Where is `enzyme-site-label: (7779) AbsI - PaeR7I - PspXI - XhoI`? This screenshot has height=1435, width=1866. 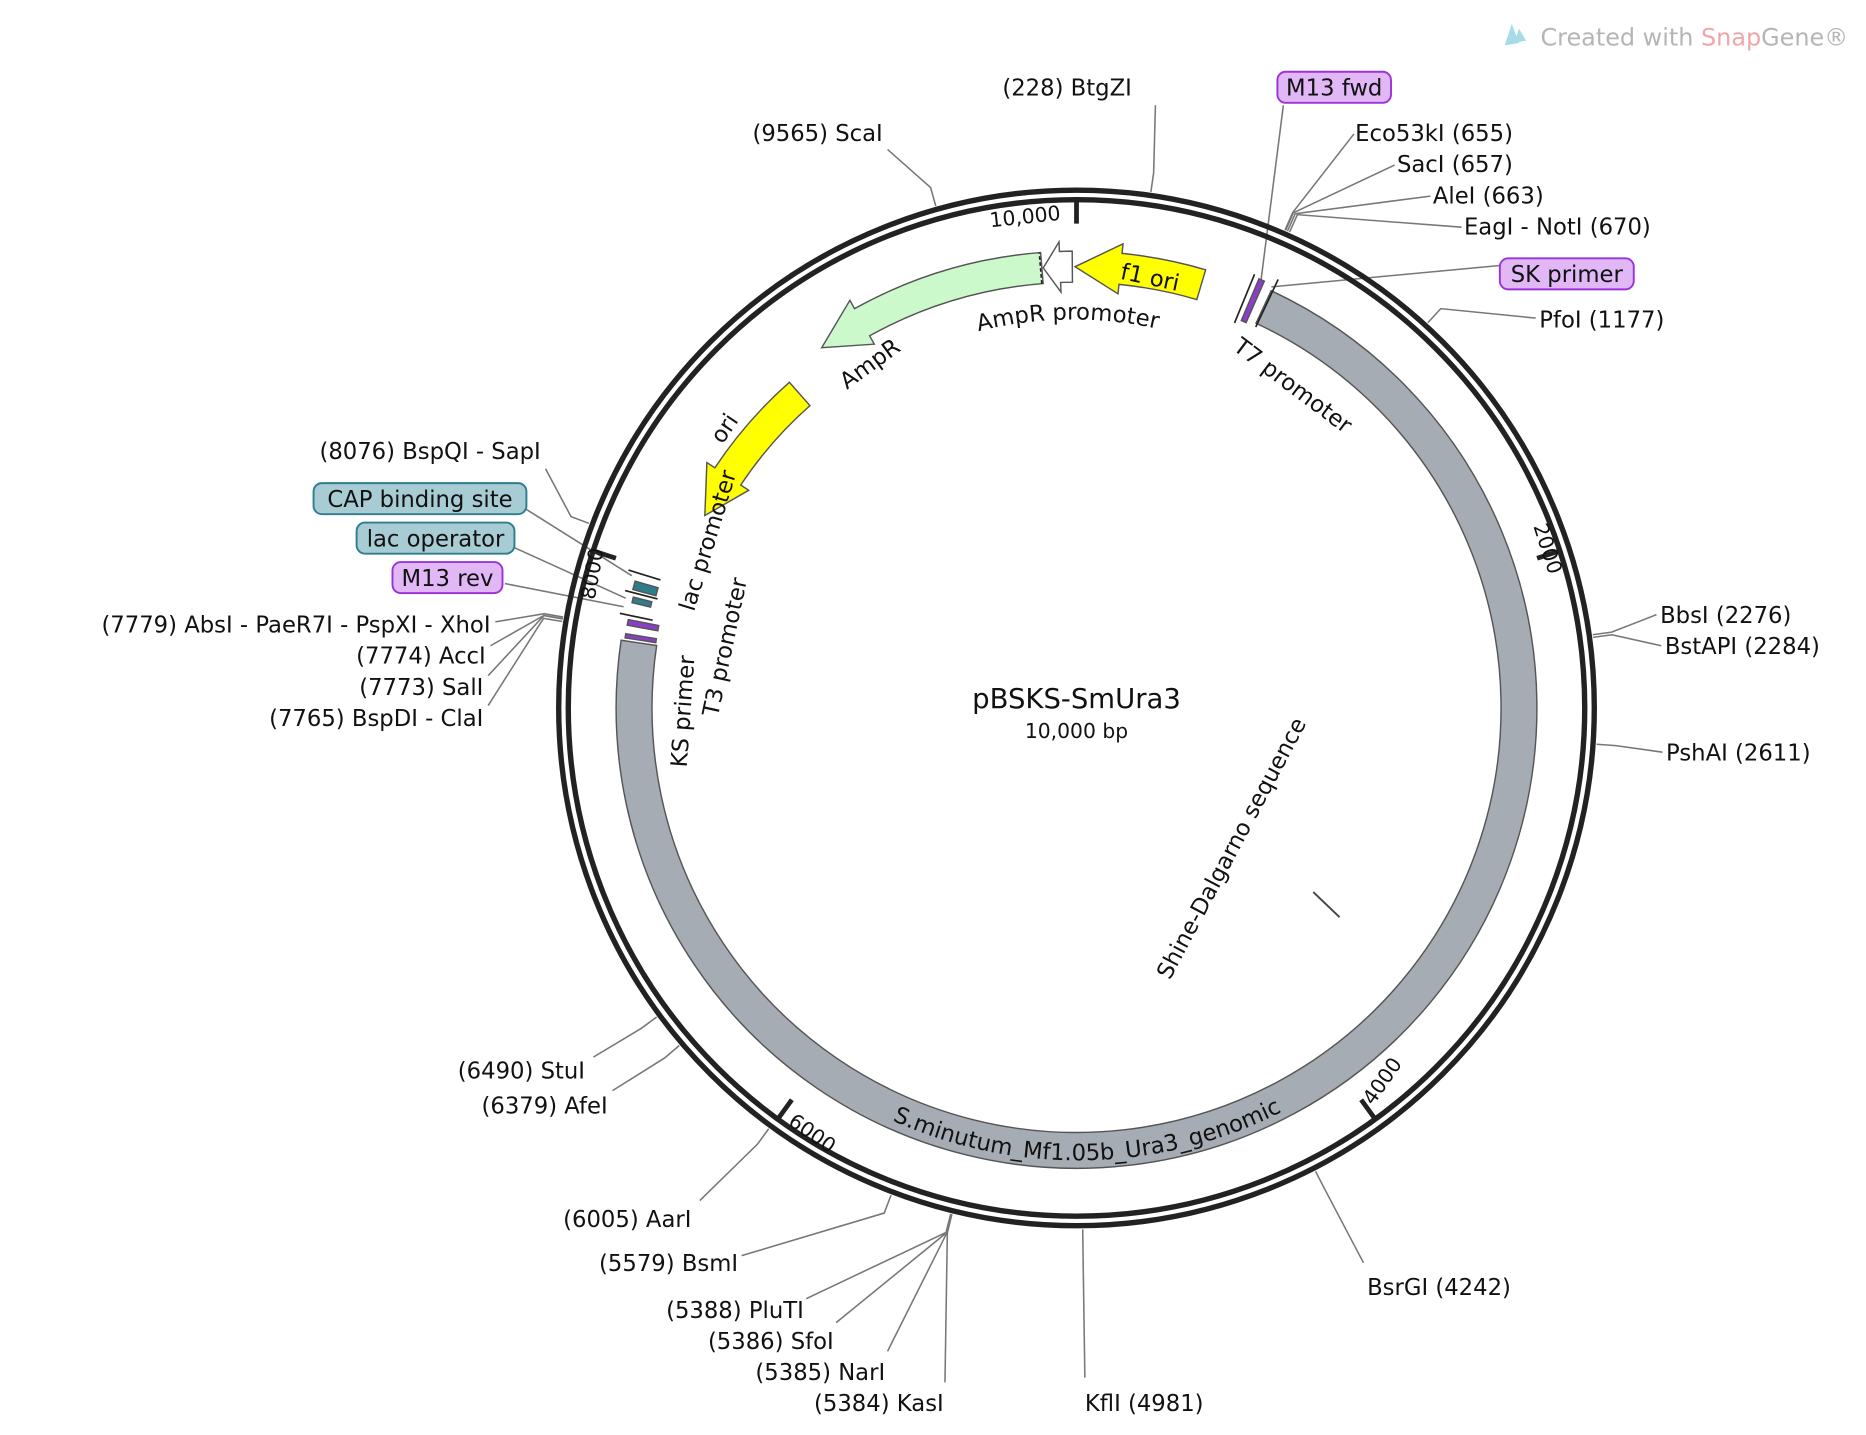 enzyme-site-label: (7779) AbsI - PaeR7I - PspXI - XhoI is located at coordinates (295, 626).